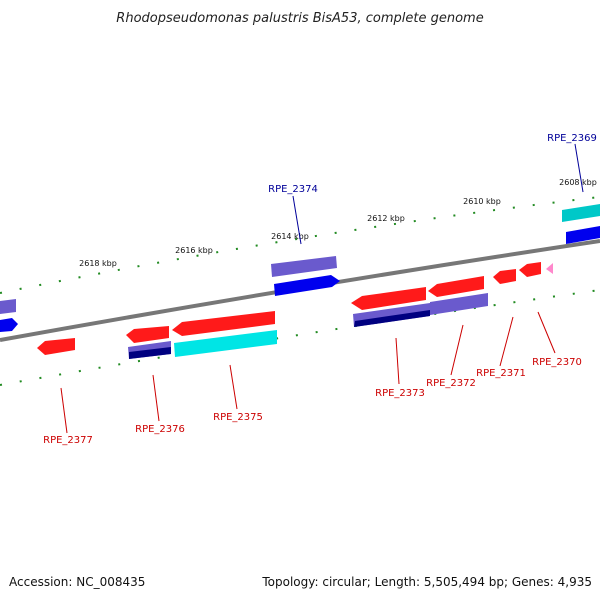 The width and height of the screenshot is (600, 600). Describe the element at coordinates (482, 201) in the screenshot. I see `tick-label-2610: 2610 kbp` at that location.